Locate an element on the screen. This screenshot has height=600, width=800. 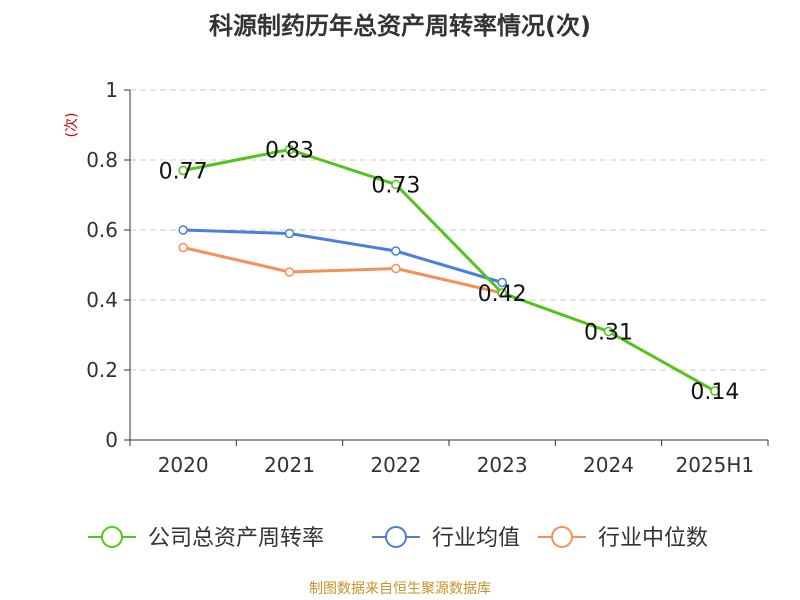
legend-label: 公司总资产周转率 is located at coordinates (236, 538).